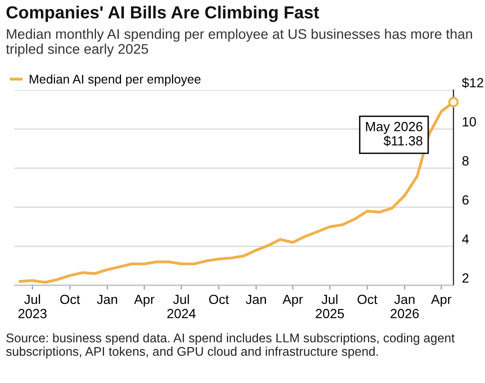 The image size is (485, 383). Describe the element at coordinates (465, 161) in the screenshot. I see `y-tick-label: 8` at that location.